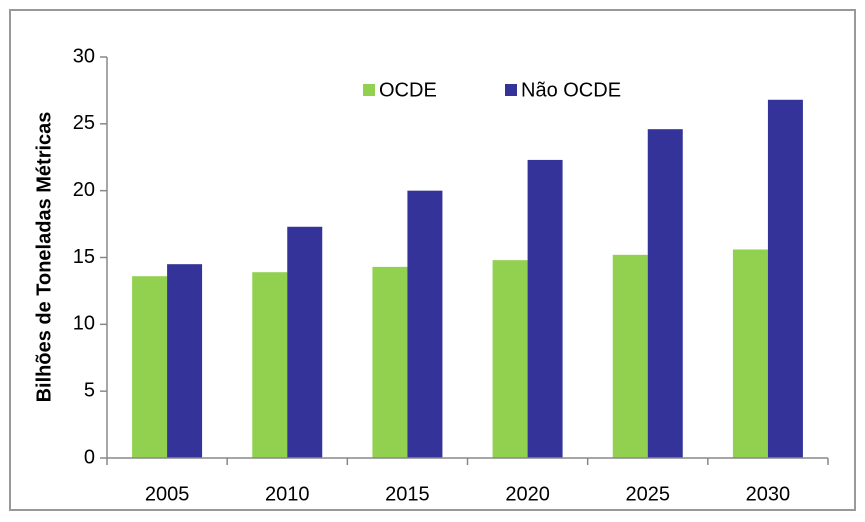 Image resolution: width=865 pixels, height=522 pixels. I want to click on x-tick-label: 2005, so click(167, 494).